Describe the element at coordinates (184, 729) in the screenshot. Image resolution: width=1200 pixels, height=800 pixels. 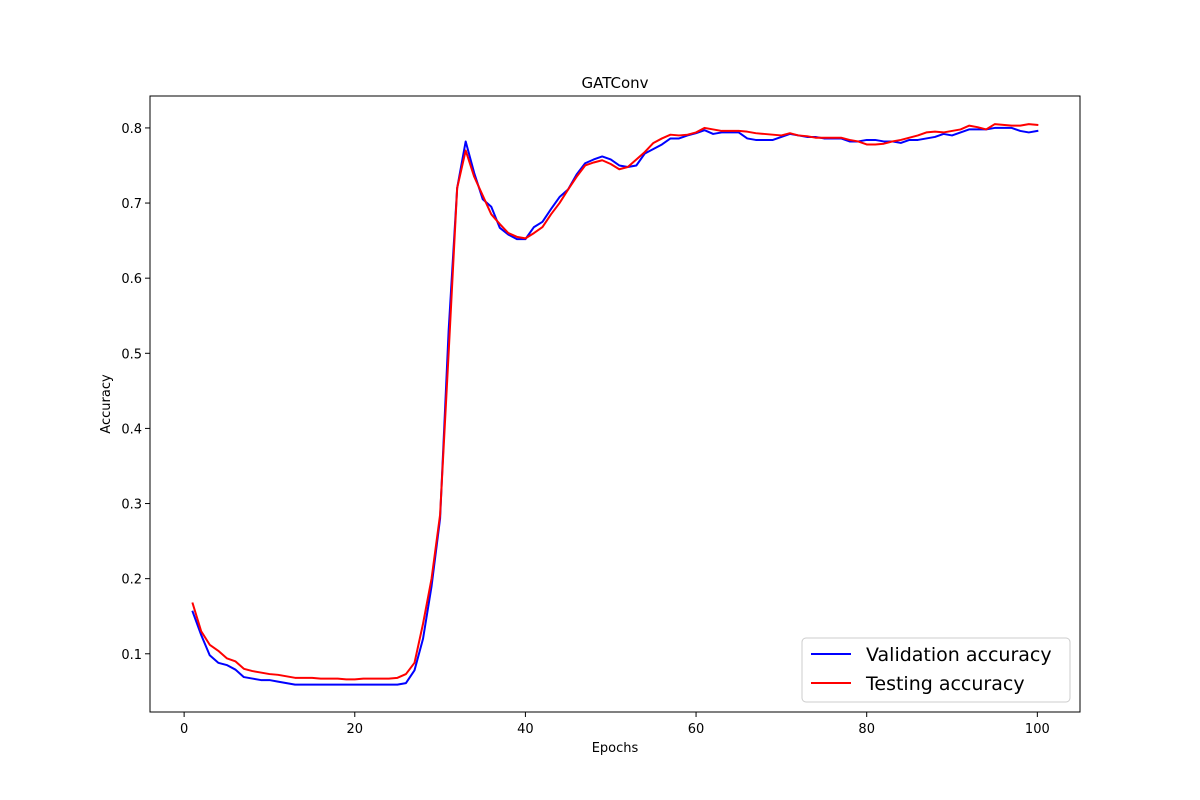
I see `x-tick-label: 0` at that location.